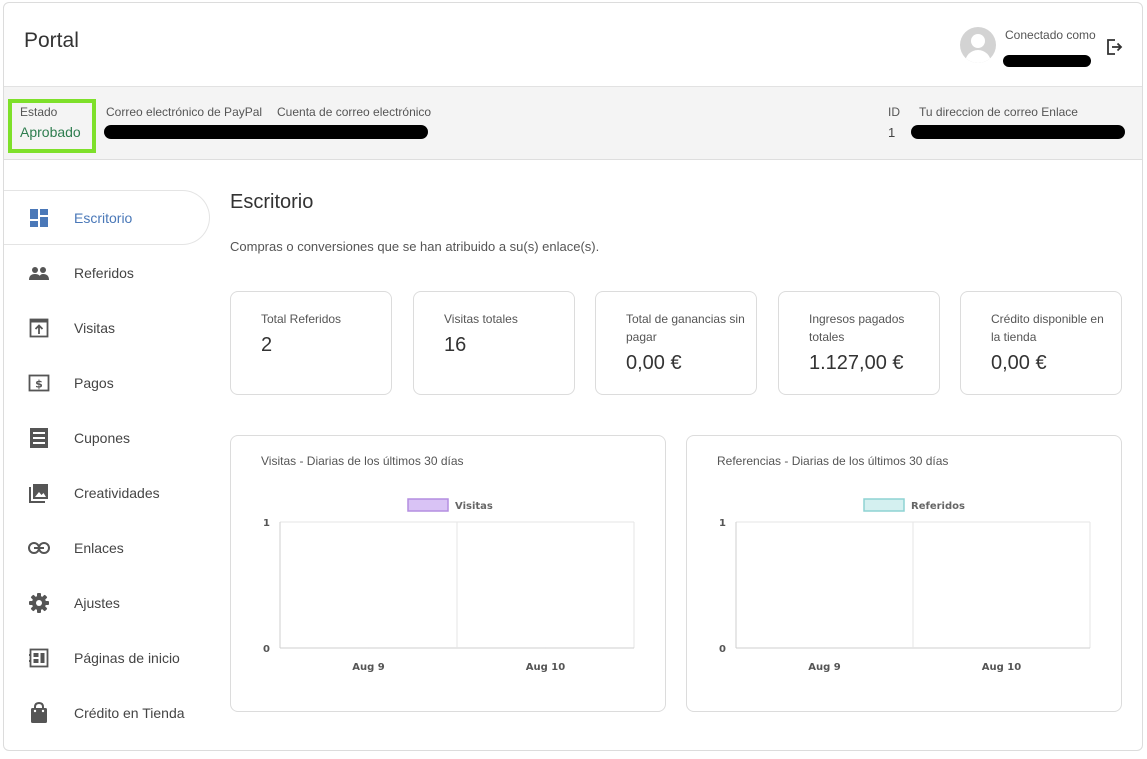 This screenshot has width=1147, height=759. I want to click on status-label: Estado, so click(39, 112).